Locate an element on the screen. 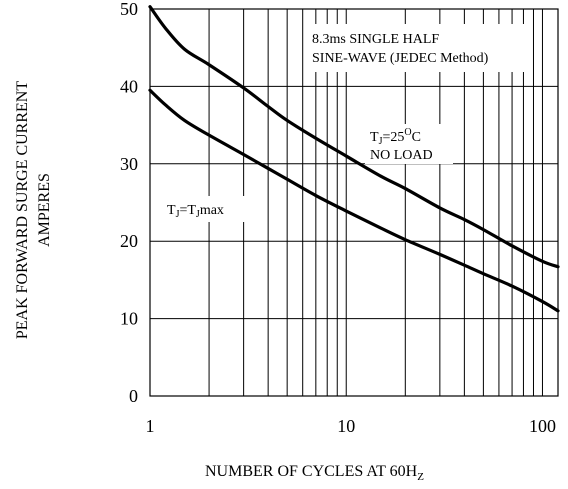 This screenshot has width=568, height=489. y-tick-label: 20 is located at coordinates (129, 241).